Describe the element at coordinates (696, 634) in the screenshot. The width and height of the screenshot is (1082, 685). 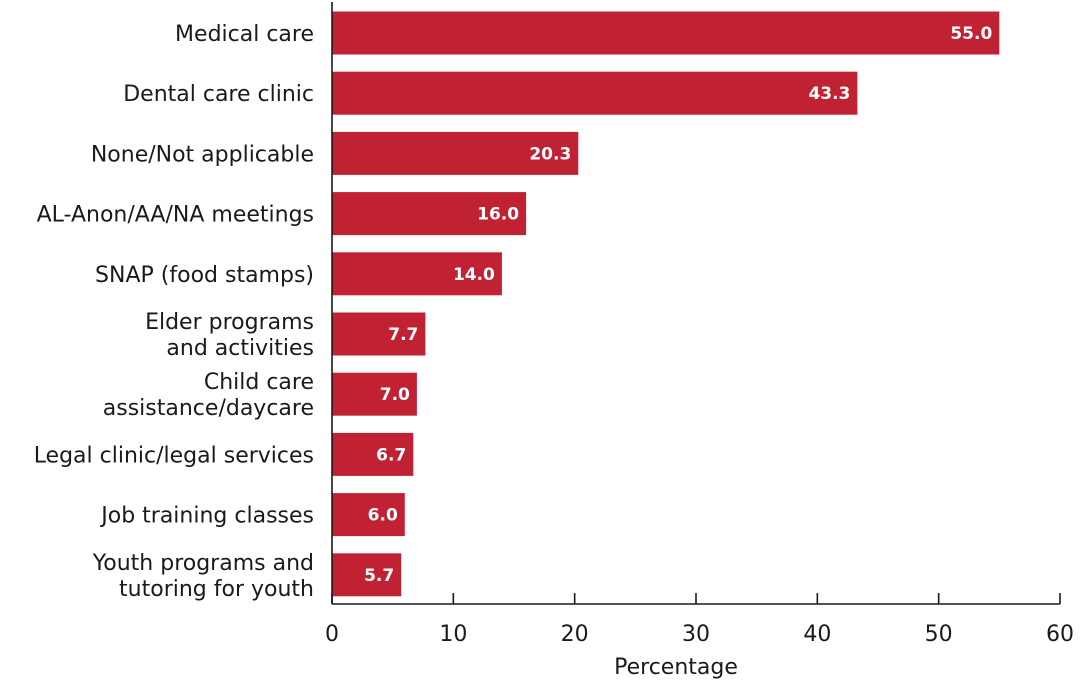
I see `x-tick-label-3: 30` at that location.